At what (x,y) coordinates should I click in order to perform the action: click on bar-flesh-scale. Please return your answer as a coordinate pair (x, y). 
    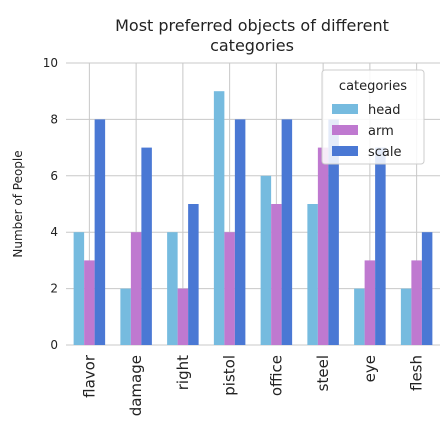
    Looking at the image, I should click on (427, 288).